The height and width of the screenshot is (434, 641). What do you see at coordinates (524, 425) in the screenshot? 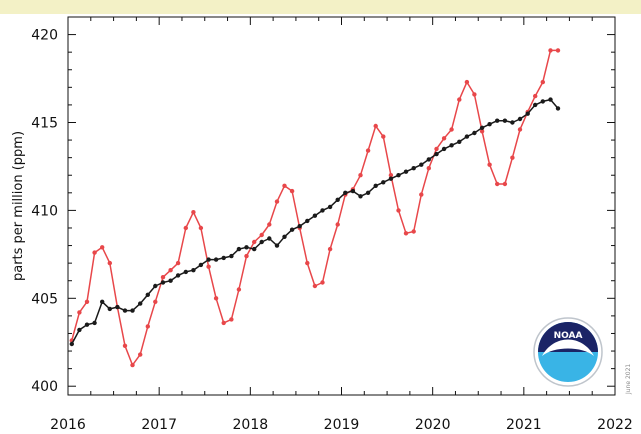
I see `x-tick-label: 2021` at bounding box center [524, 425].